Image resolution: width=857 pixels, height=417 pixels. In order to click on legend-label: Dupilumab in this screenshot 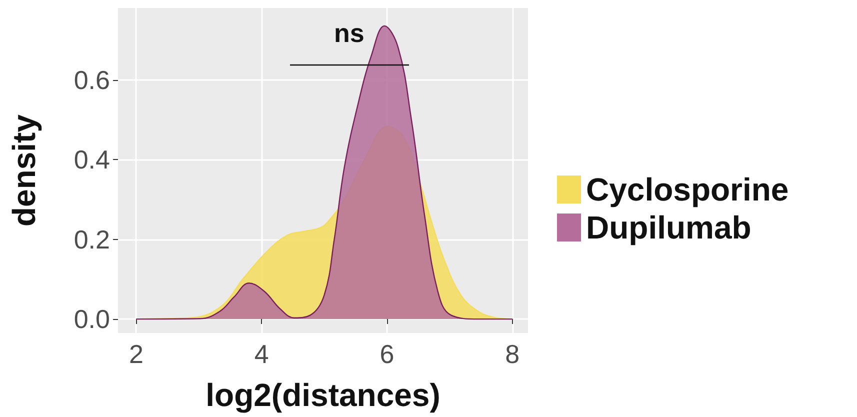, I will do `click(669, 228)`.